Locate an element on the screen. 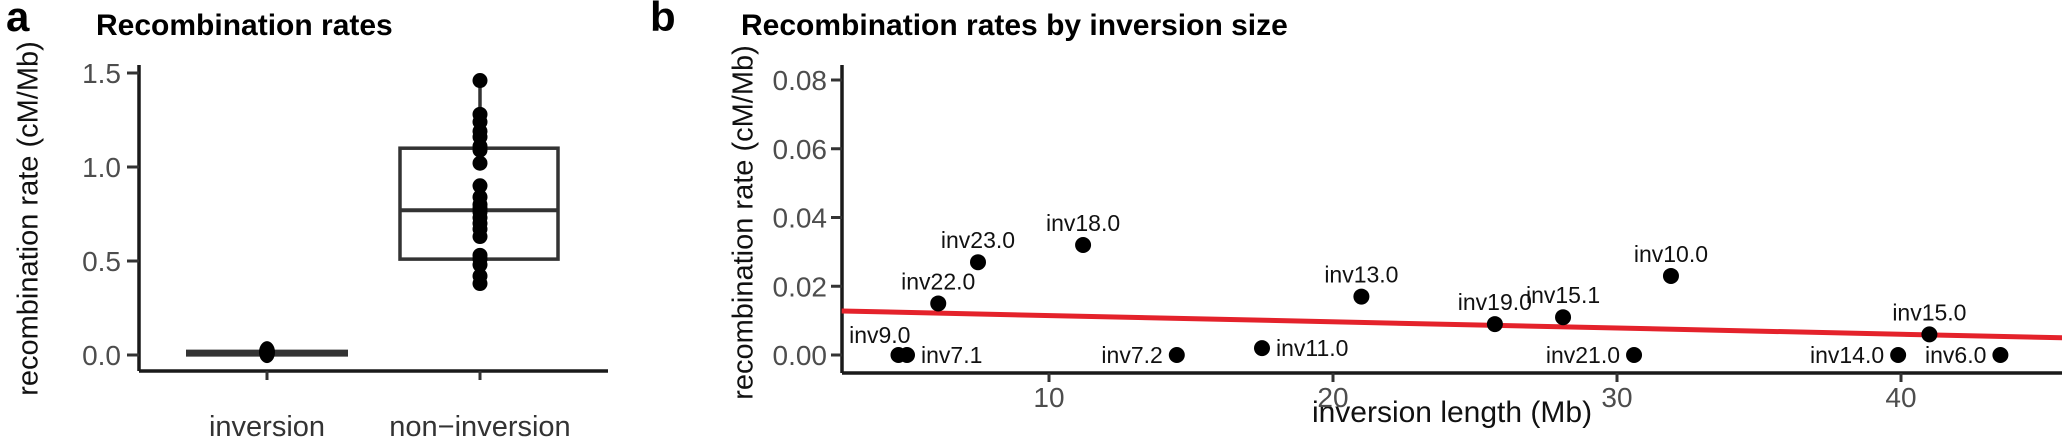 The image size is (2062, 444). y-tick-label: 1.5 is located at coordinates (101, 73).